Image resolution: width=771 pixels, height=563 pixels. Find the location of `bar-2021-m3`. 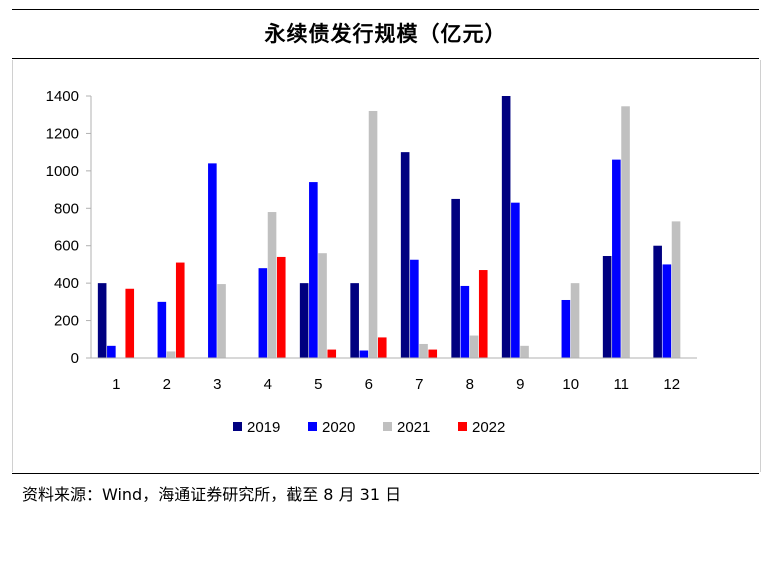

bar-2021-m3 is located at coordinates (221, 321).